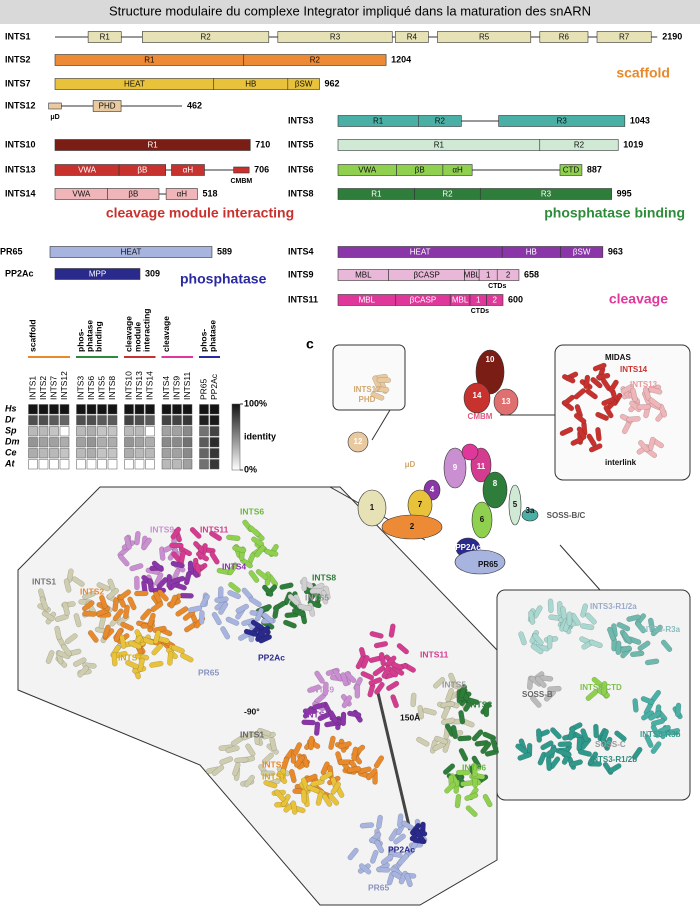 The height and width of the screenshot is (917, 700). Describe the element at coordinates (310, 344) in the screenshot. I see `panel-label: c` at that location.